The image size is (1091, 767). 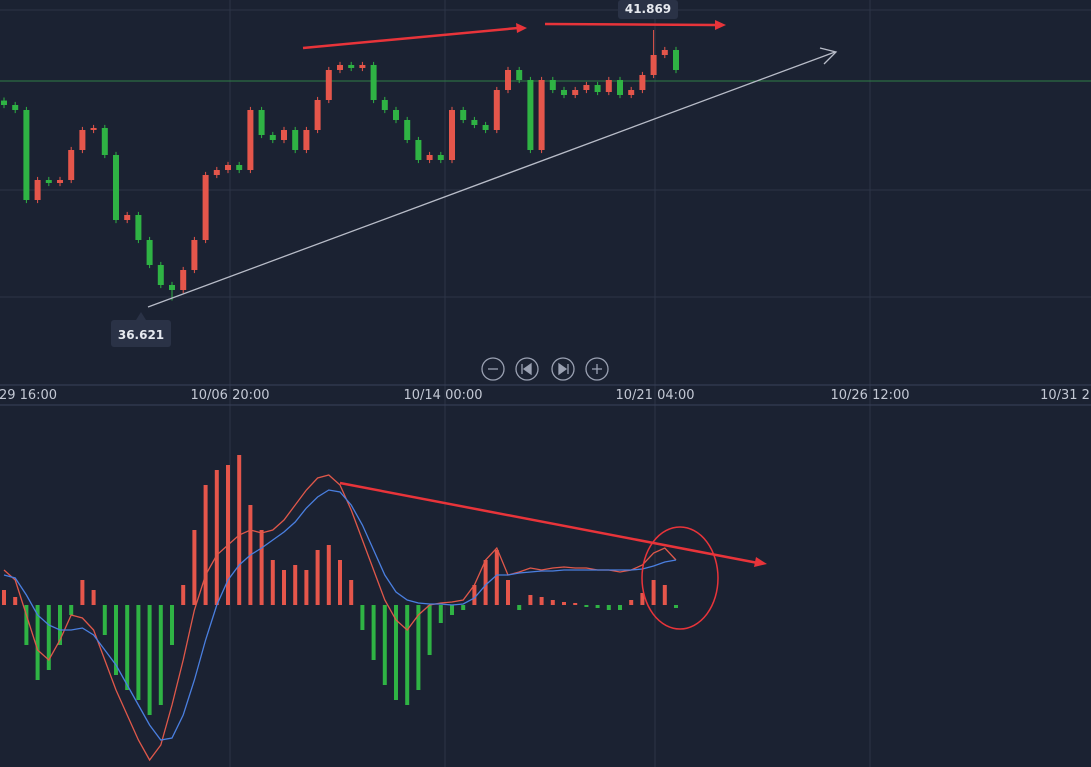 What do you see at coordinates (527, 369) in the screenshot?
I see `previous-button` at bounding box center [527, 369].